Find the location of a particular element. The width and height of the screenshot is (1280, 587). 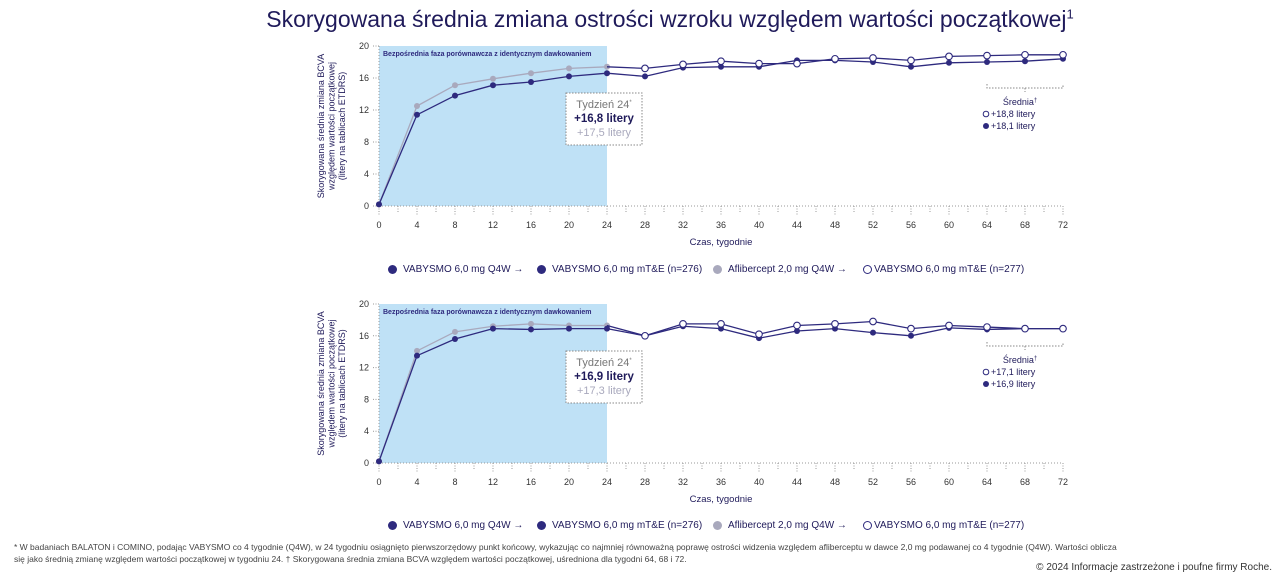

legend-item: VABYSMO 6,0 mg mT&E (n=276) is located at coordinates (619, 269).